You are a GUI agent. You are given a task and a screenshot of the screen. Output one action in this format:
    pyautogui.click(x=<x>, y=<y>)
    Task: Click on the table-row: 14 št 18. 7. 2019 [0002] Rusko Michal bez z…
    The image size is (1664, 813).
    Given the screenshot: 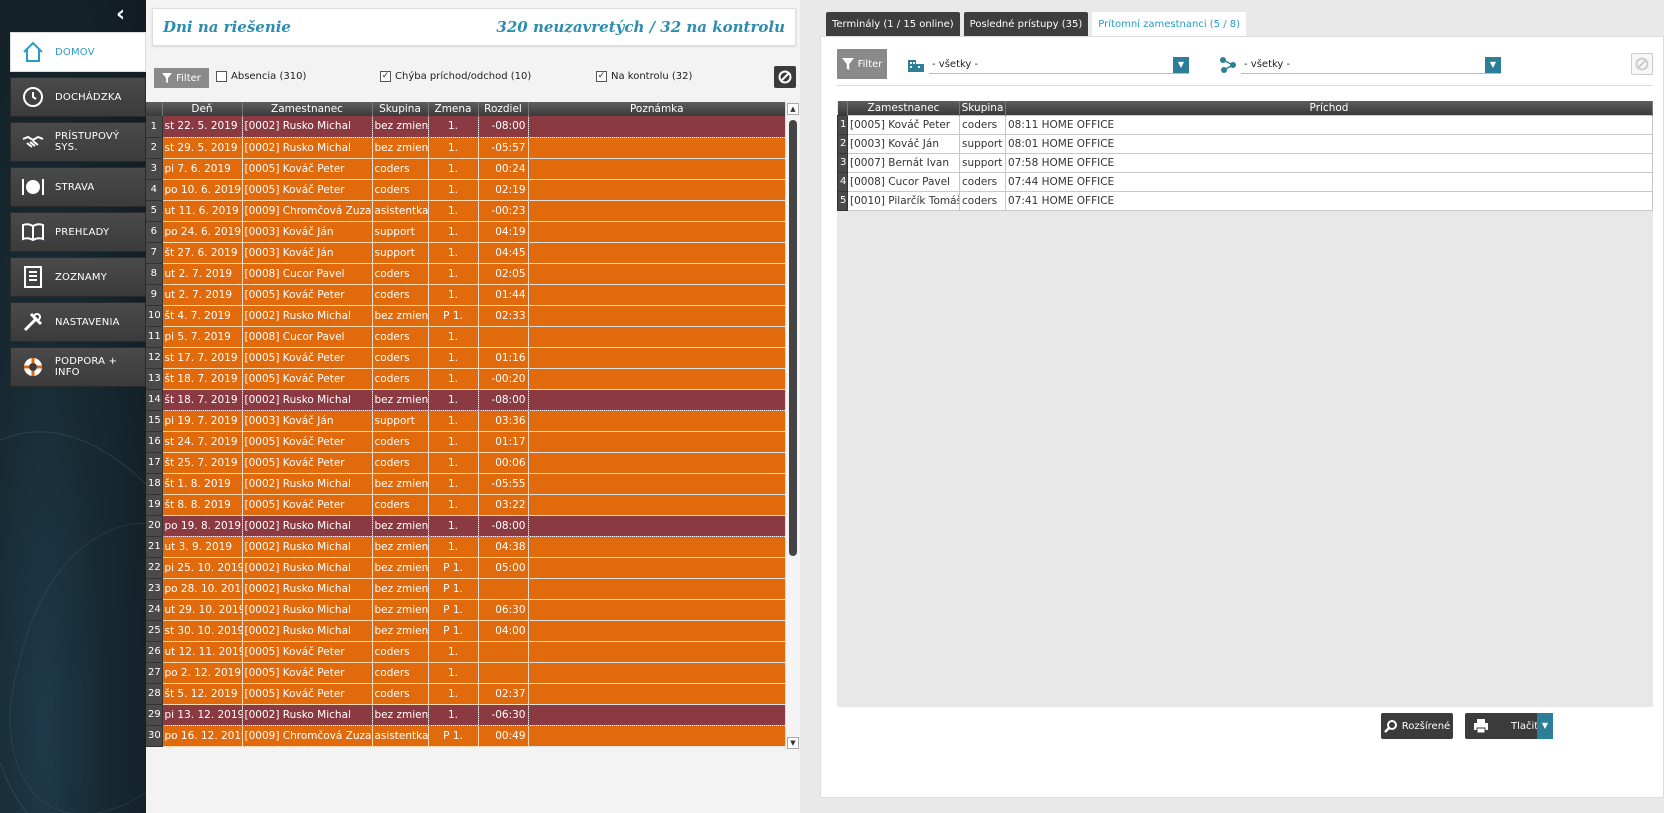 What is the action you would take?
    pyautogui.click(x=466, y=400)
    